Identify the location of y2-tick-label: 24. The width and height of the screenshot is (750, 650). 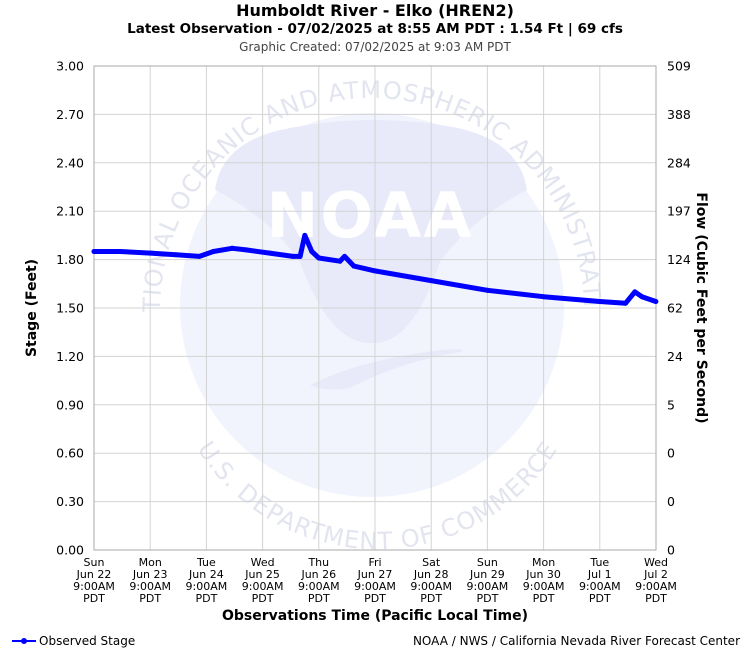
(675, 356).